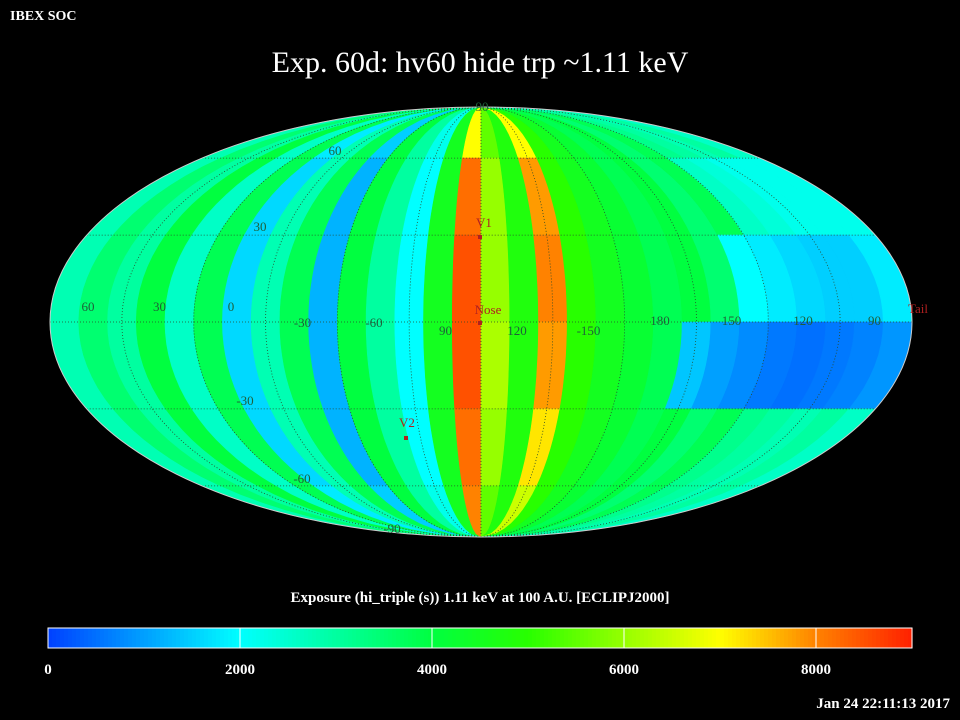  What do you see at coordinates (43, 16) in the screenshot?
I see `source-label: IBEX SOC` at bounding box center [43, 16].